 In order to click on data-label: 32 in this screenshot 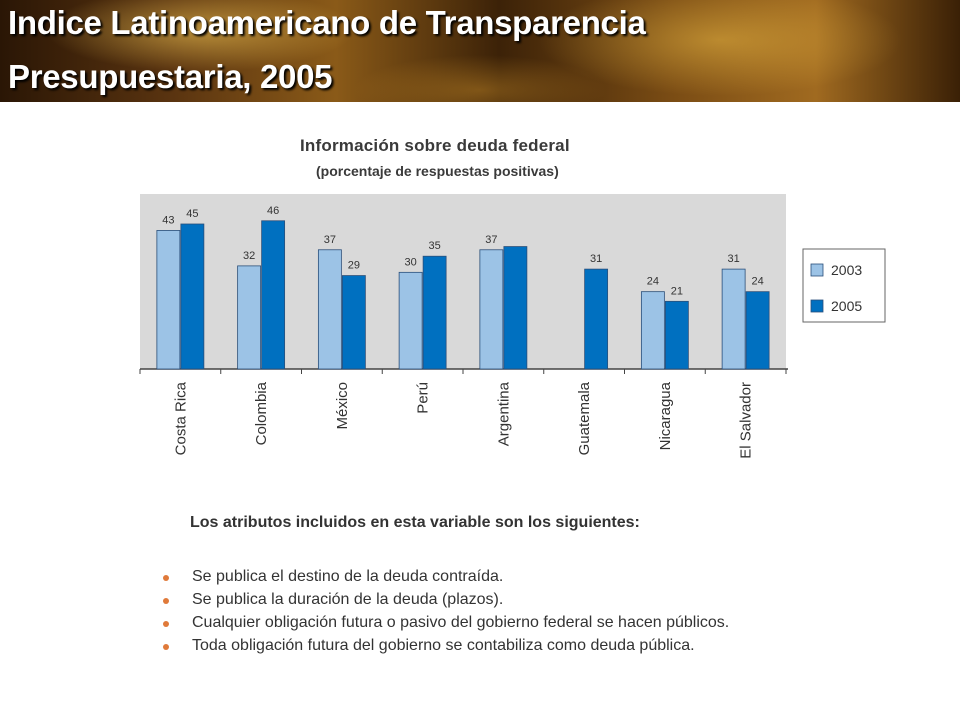, I will do `click(249, 256)`.